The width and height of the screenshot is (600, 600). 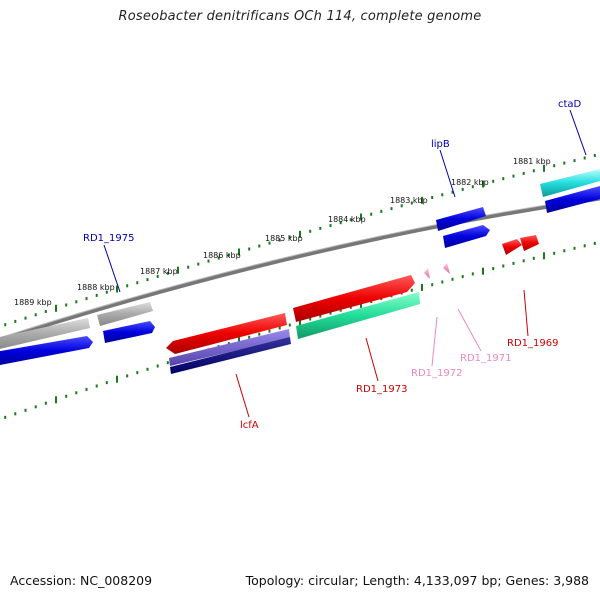 What do you see at coordinates (529, 243) in the screenshot?
I see `gene-feature-red-rd1-1969-b` at bounding box center [529, 243].